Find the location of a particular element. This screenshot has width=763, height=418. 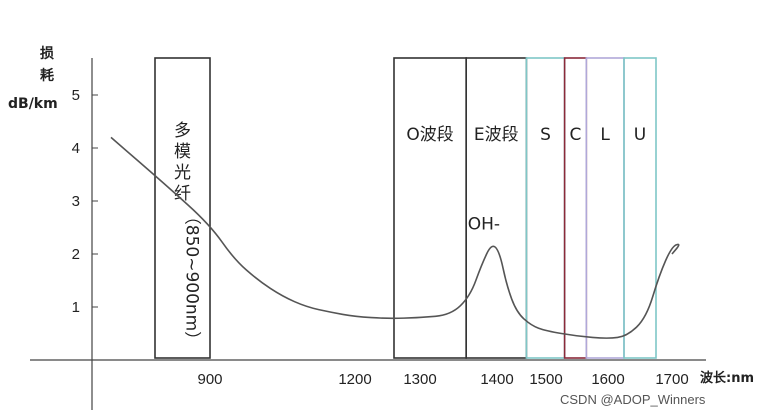

y-tick-label: 1 is located at coordinates (76, 307).